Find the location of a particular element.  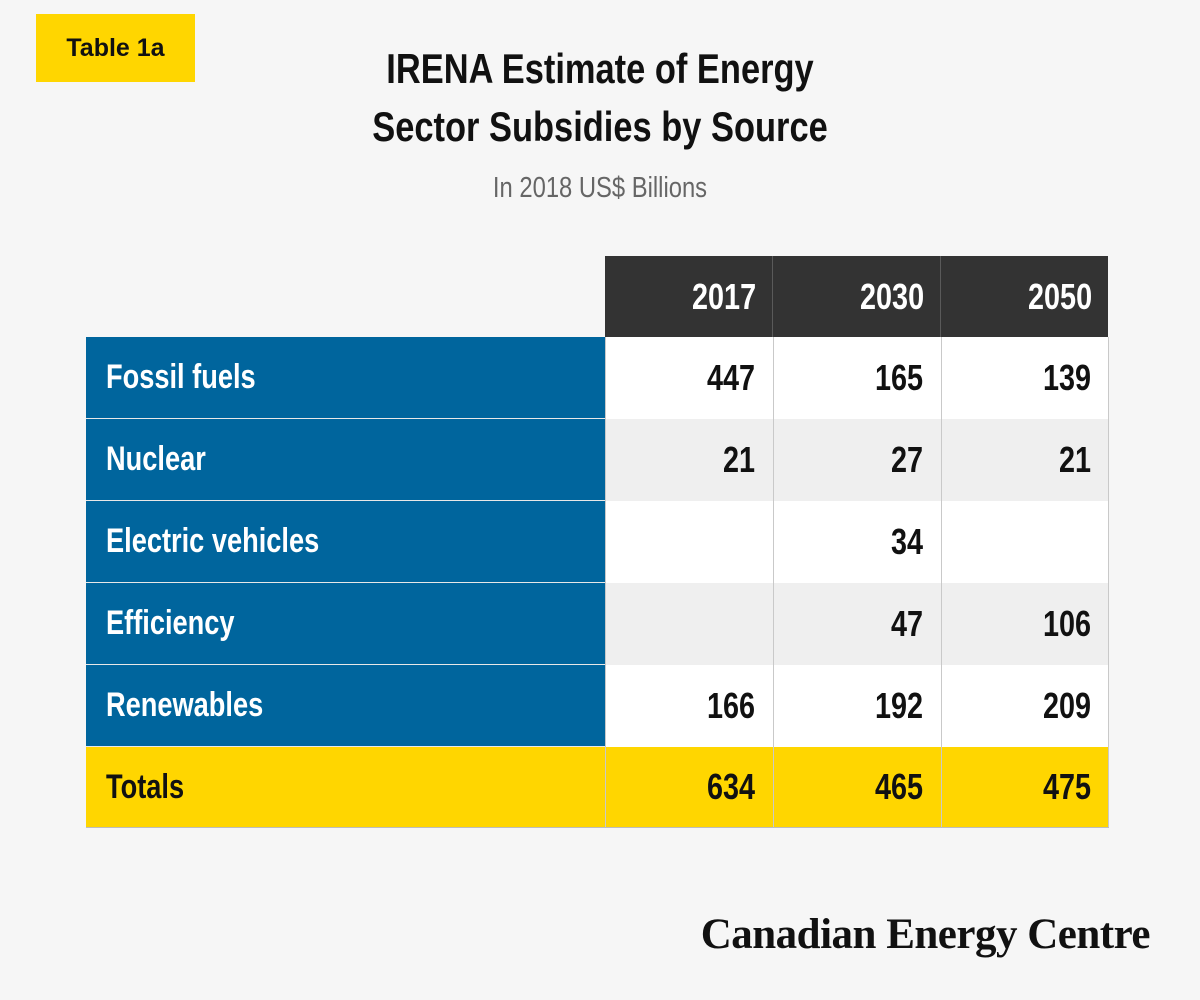

row-label-renewables: Renewables is located at coordinates (345, 705).